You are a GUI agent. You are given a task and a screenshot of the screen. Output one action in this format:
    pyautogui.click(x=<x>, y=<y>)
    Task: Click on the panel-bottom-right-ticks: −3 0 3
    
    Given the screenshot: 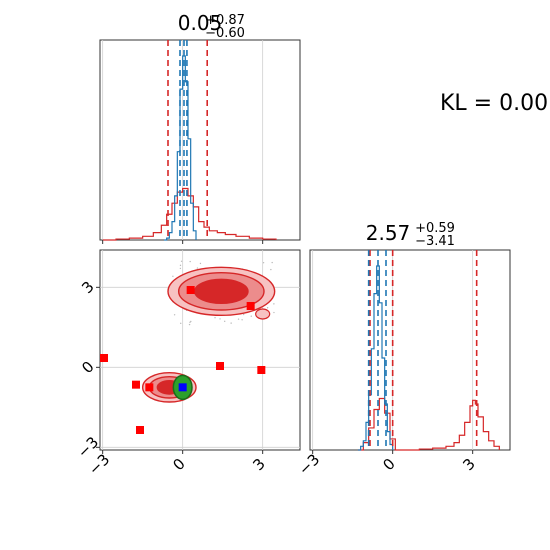 What is the action you would take?
    pyautogui.click(x=387, y=464)
    